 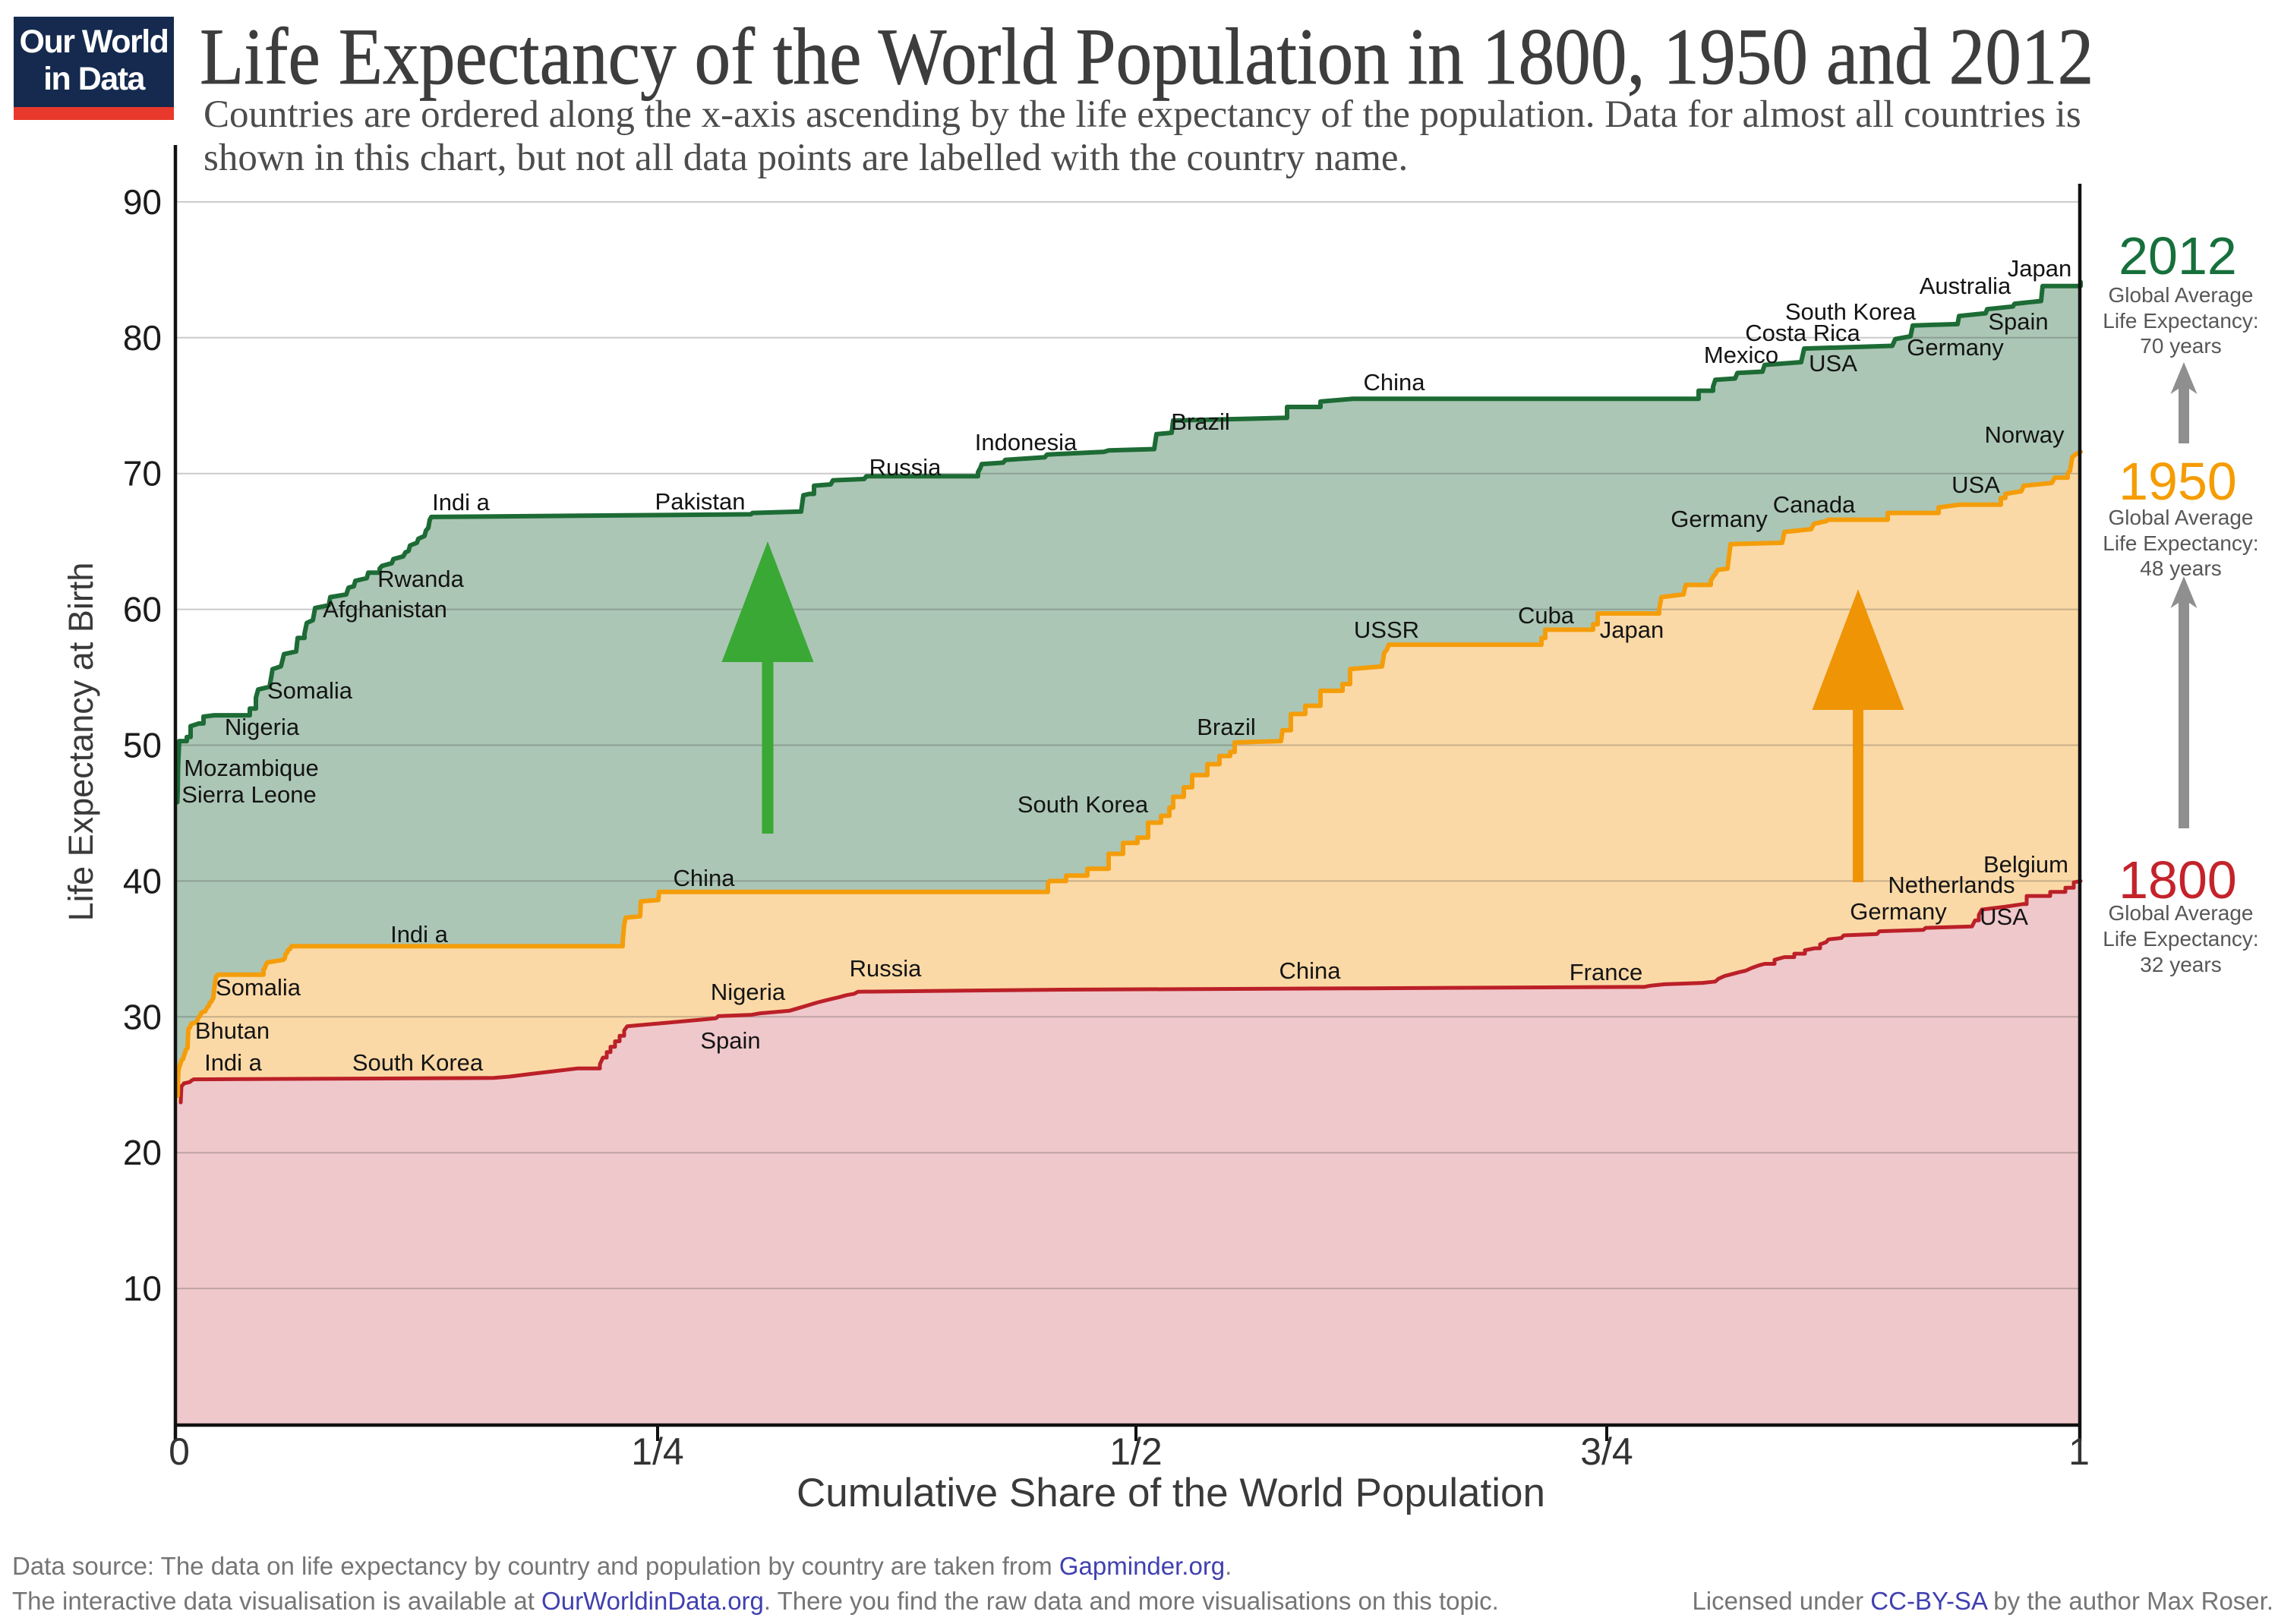 What do you see at coordinates (1814, 505) in the screenshot?
I see `svg-text: Canada` at bounding box center [1814, 505].